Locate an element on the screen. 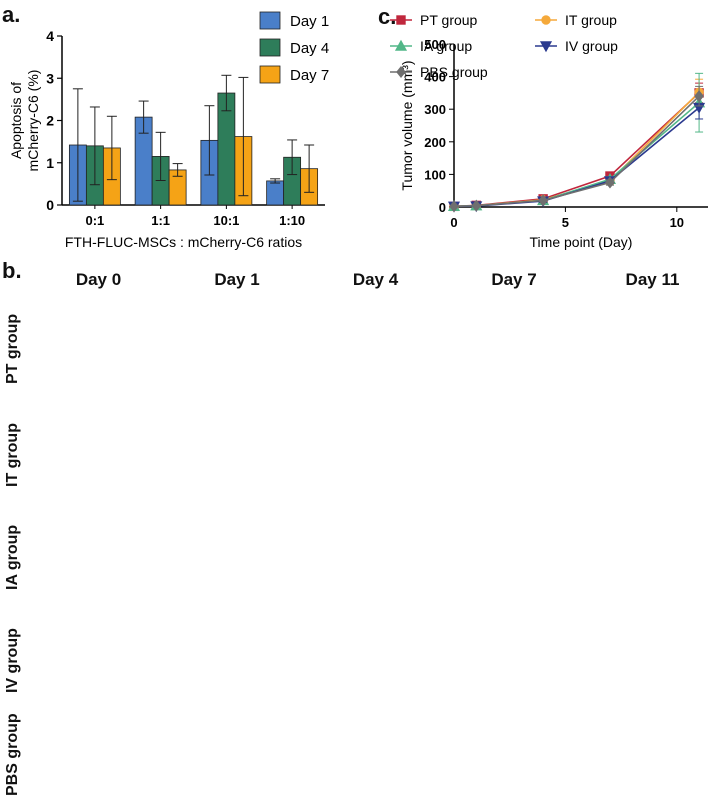  legend-label: IA group is located at coordinates (446, 46).